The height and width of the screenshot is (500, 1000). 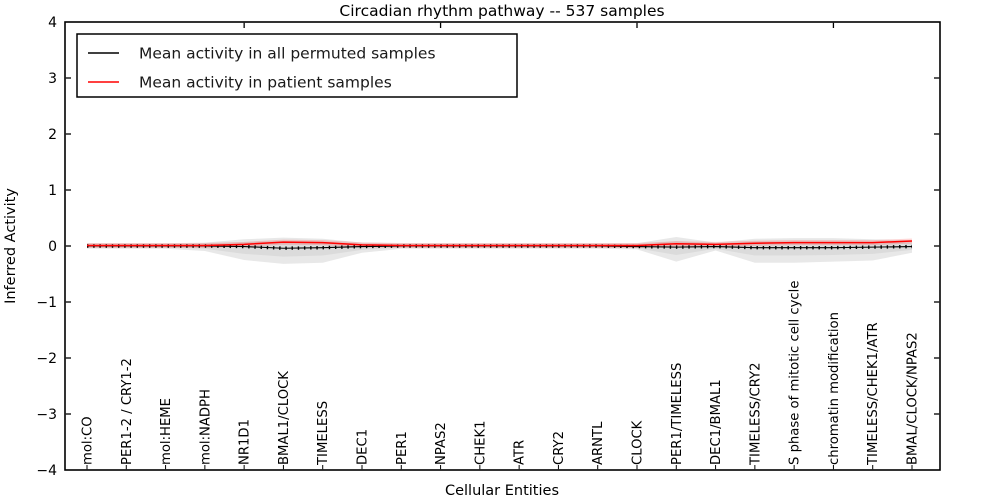 I want to click on x-category-label: DEC1/BMAL1, so click(x=716, y=422).